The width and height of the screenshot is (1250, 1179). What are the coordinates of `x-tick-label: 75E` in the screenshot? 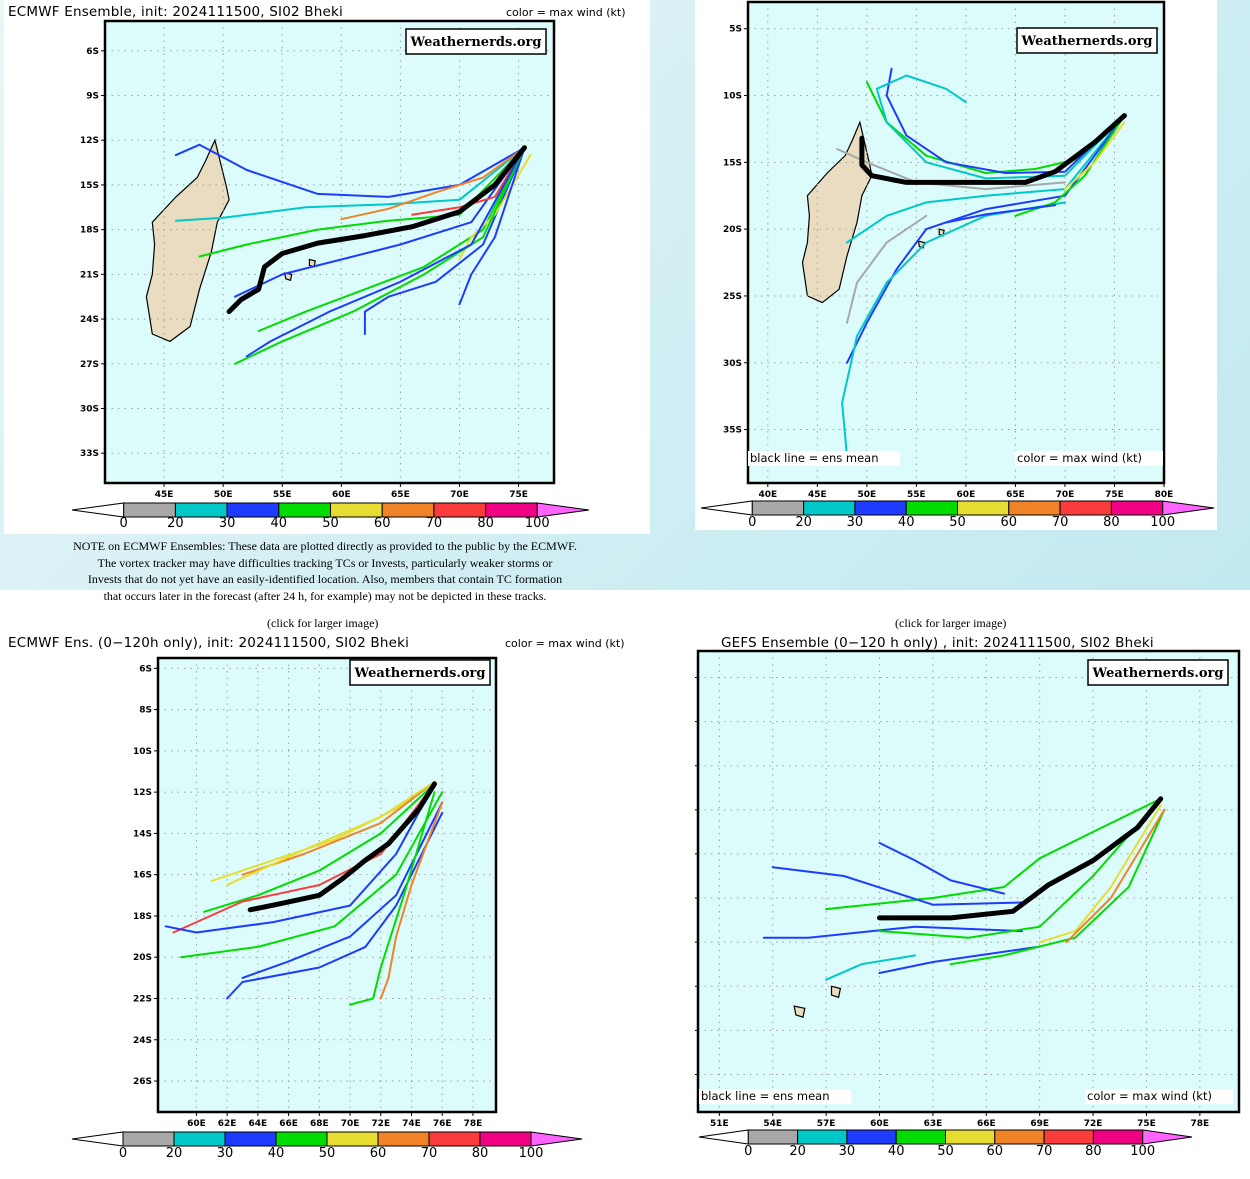 It's located at (518, 495).